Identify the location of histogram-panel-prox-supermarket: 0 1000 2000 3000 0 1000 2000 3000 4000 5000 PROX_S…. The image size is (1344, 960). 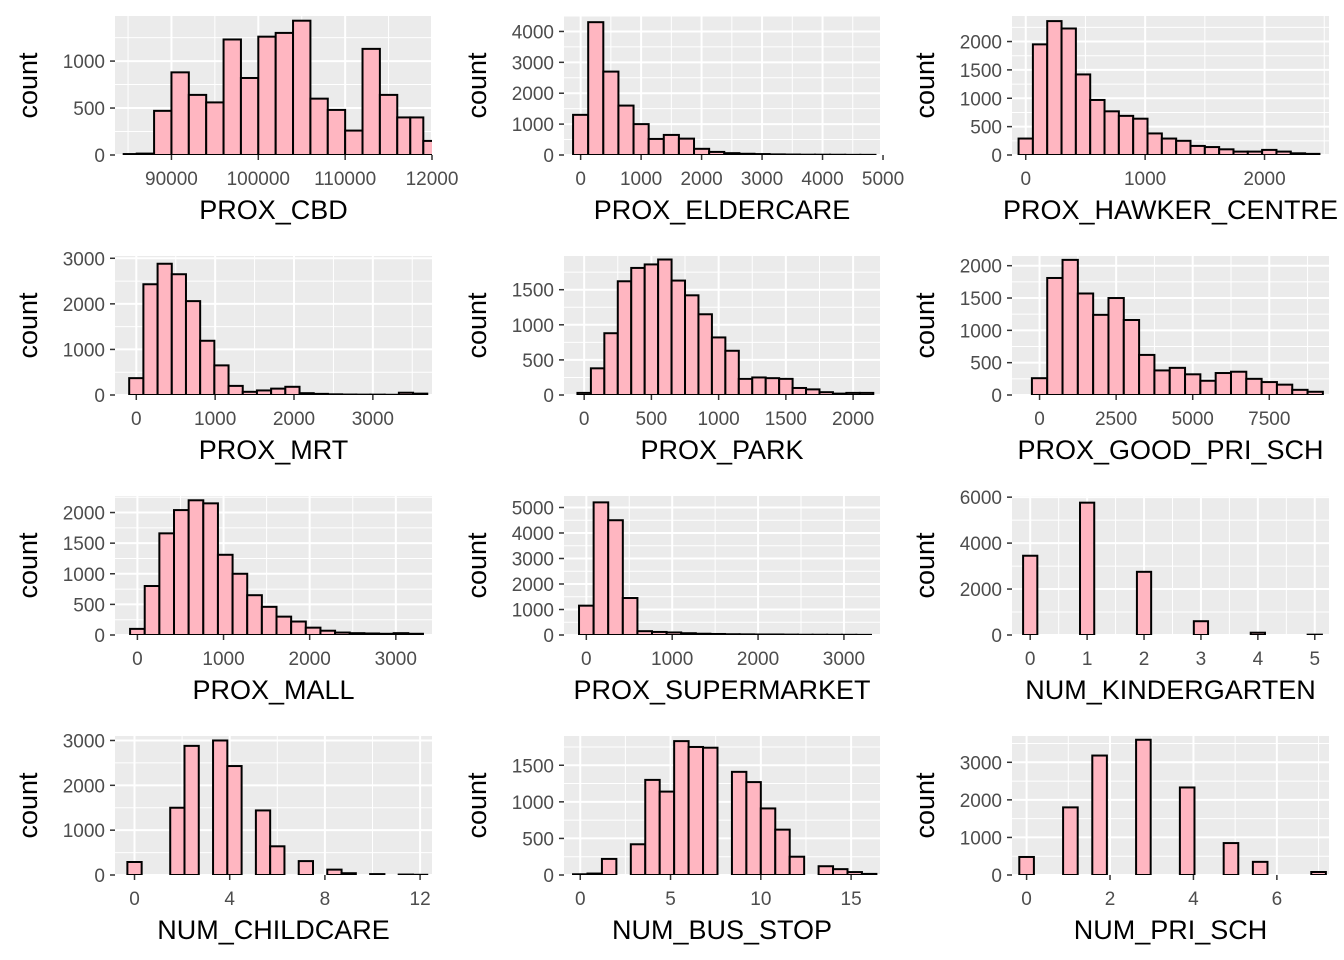
(671, 600).